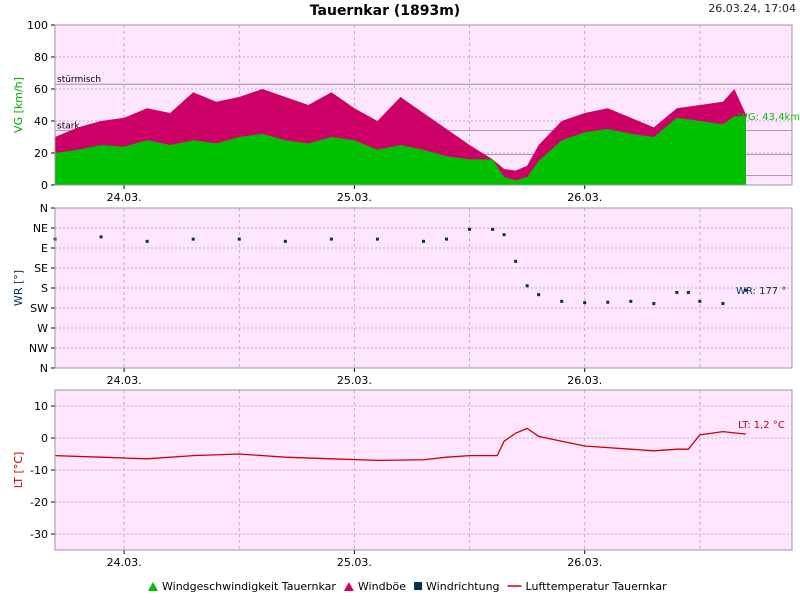 The image size is (800, 600). I want to click on legend-item: Windböe, so click(374, 586).